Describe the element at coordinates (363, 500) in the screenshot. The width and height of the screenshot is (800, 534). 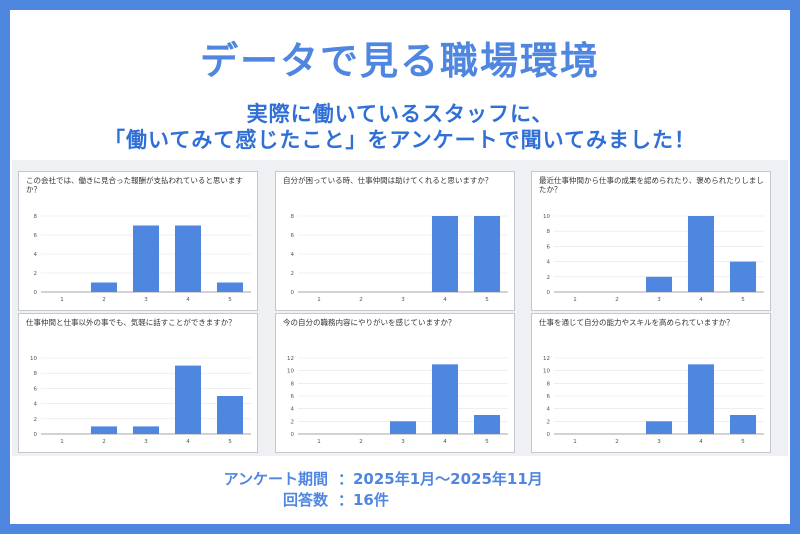
I see `response-count-value: ：16件` at that location.